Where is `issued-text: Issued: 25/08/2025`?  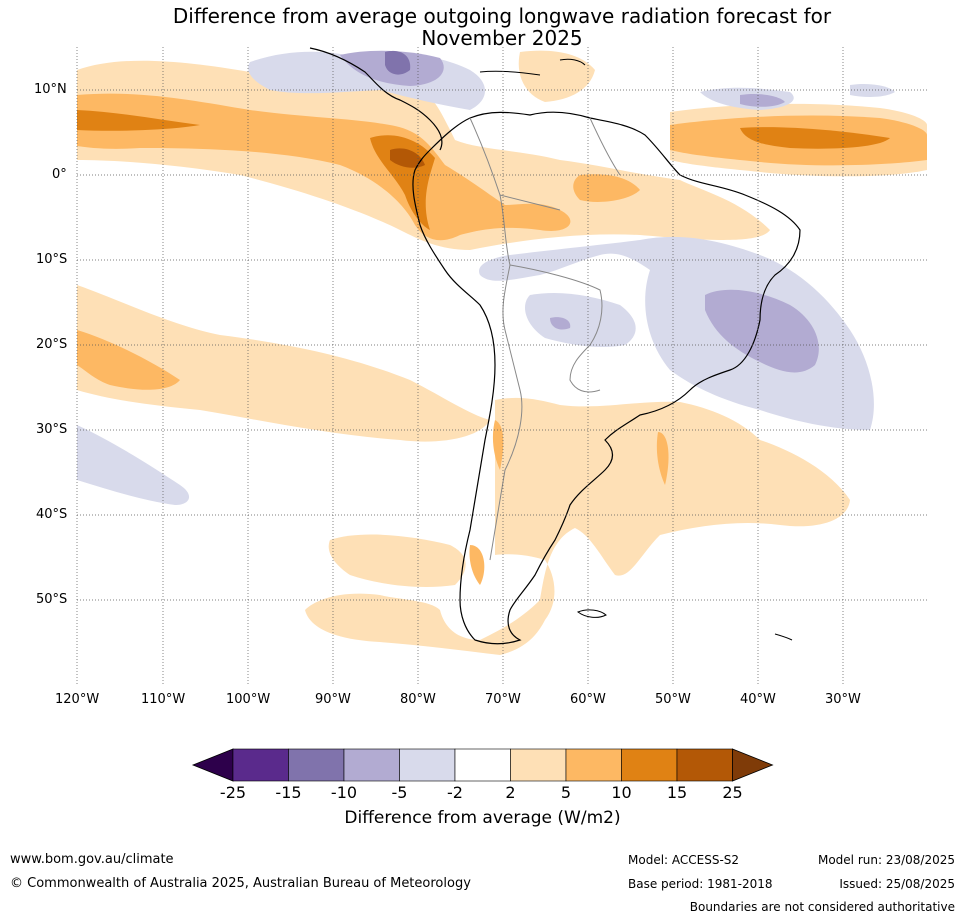
issued-text: Issued: 25/08/2025 is located at coordinates (897, 884).